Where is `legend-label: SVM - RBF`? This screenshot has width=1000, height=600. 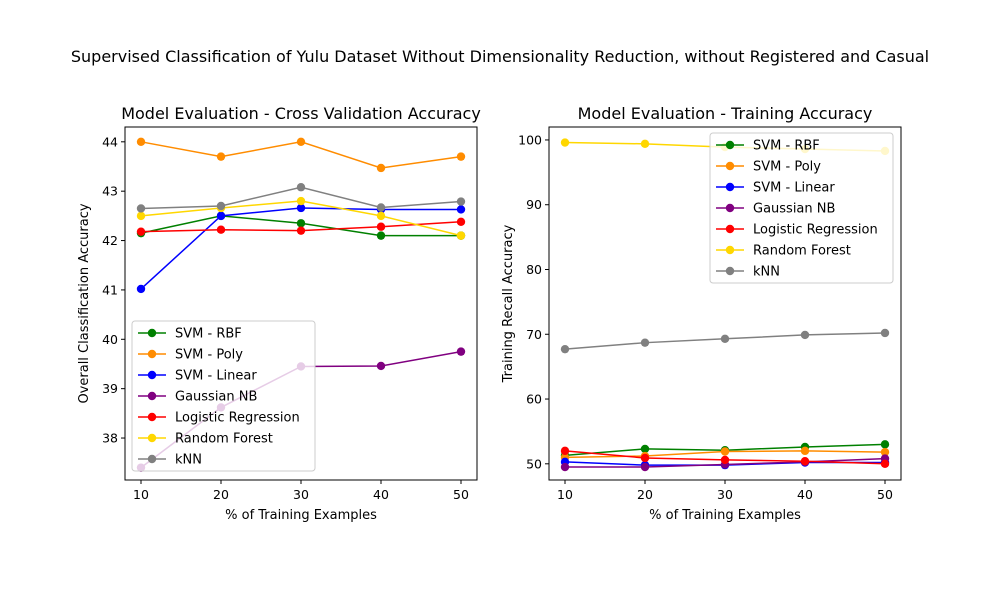 legend-label: SVM - RBF is located at coordinates (208, 334).